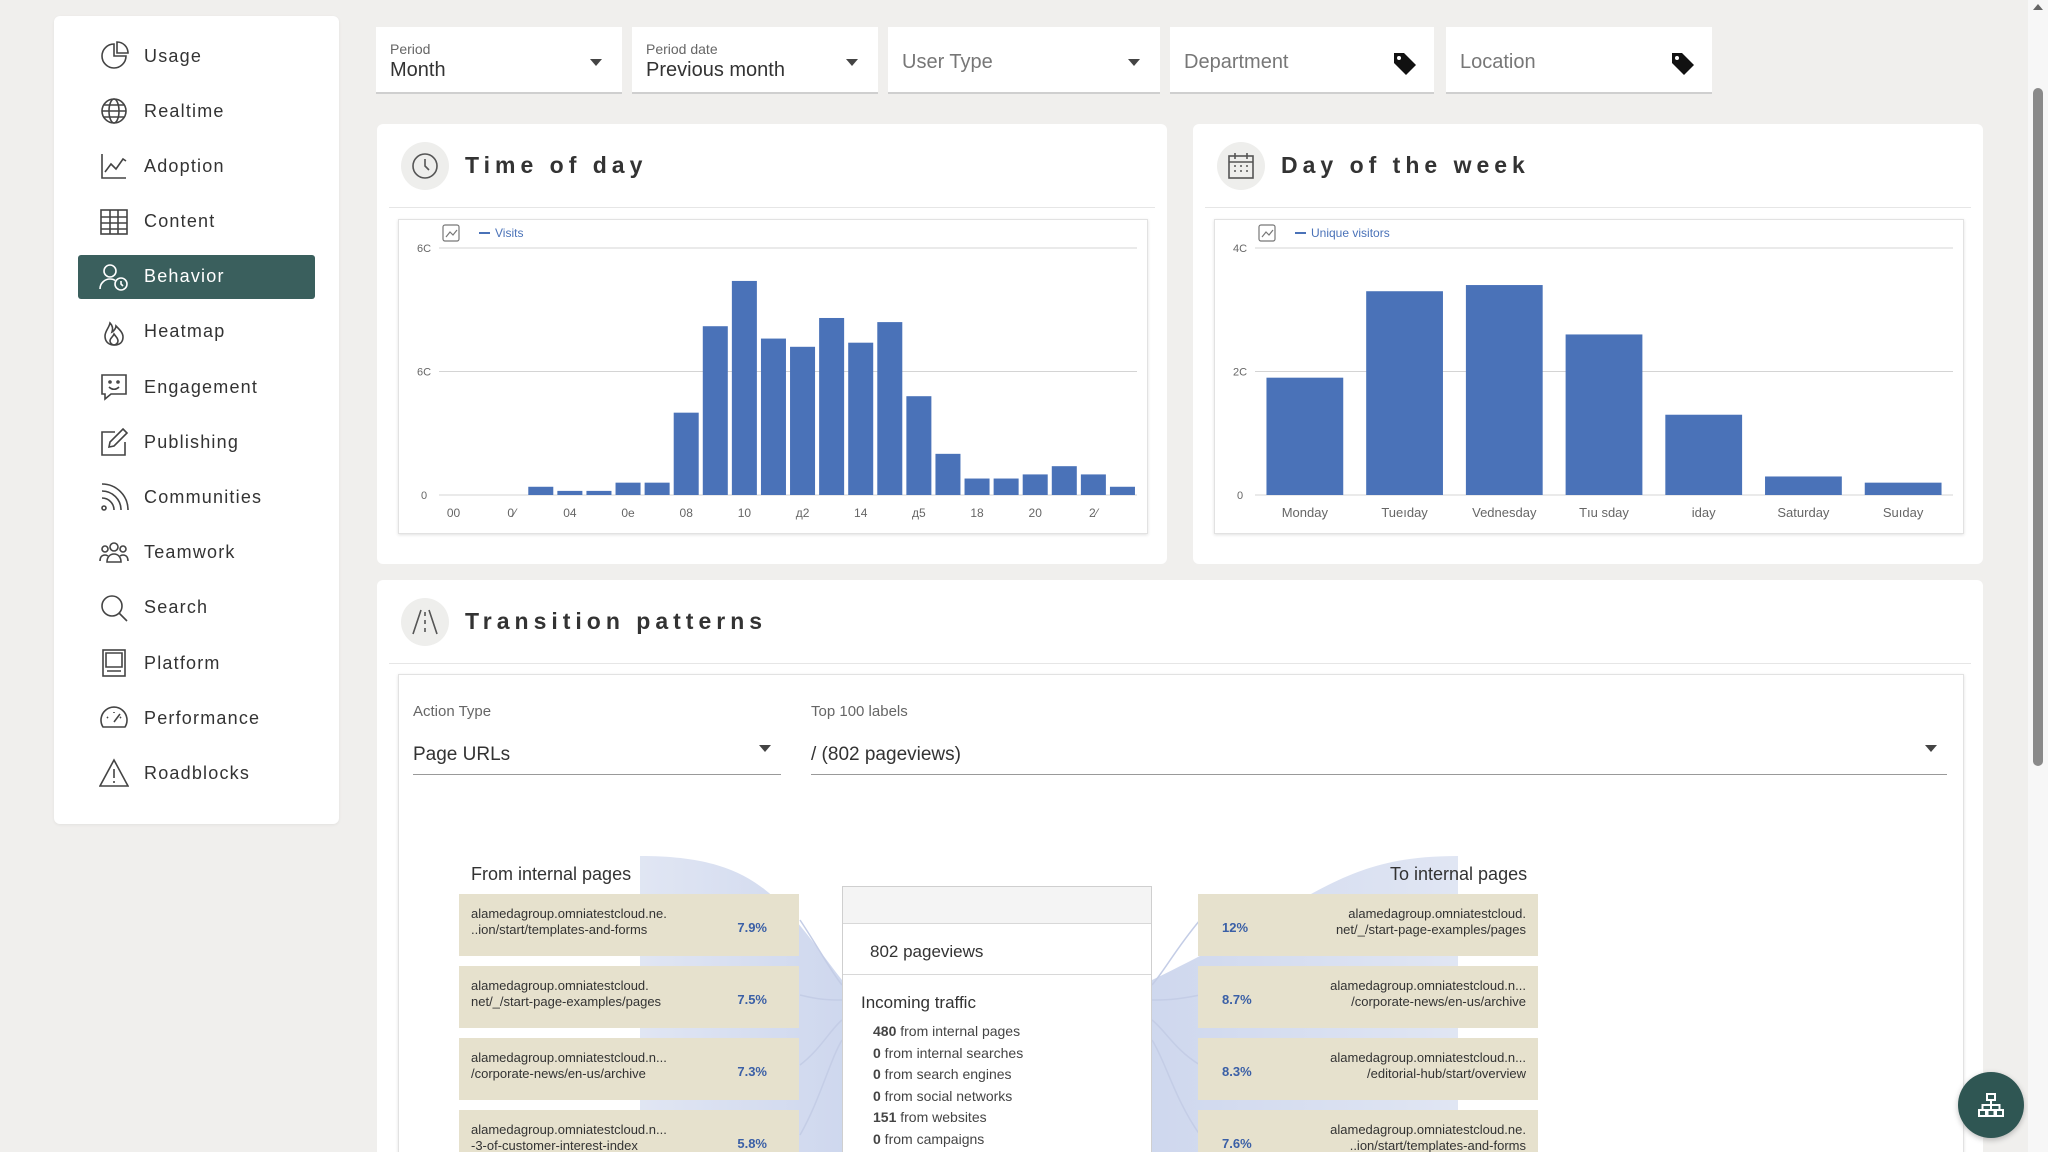 The height and width of the screenshot is (1152, 2048). I want to click on sidebar-item-adoption: Adoption, so click(196, 166).